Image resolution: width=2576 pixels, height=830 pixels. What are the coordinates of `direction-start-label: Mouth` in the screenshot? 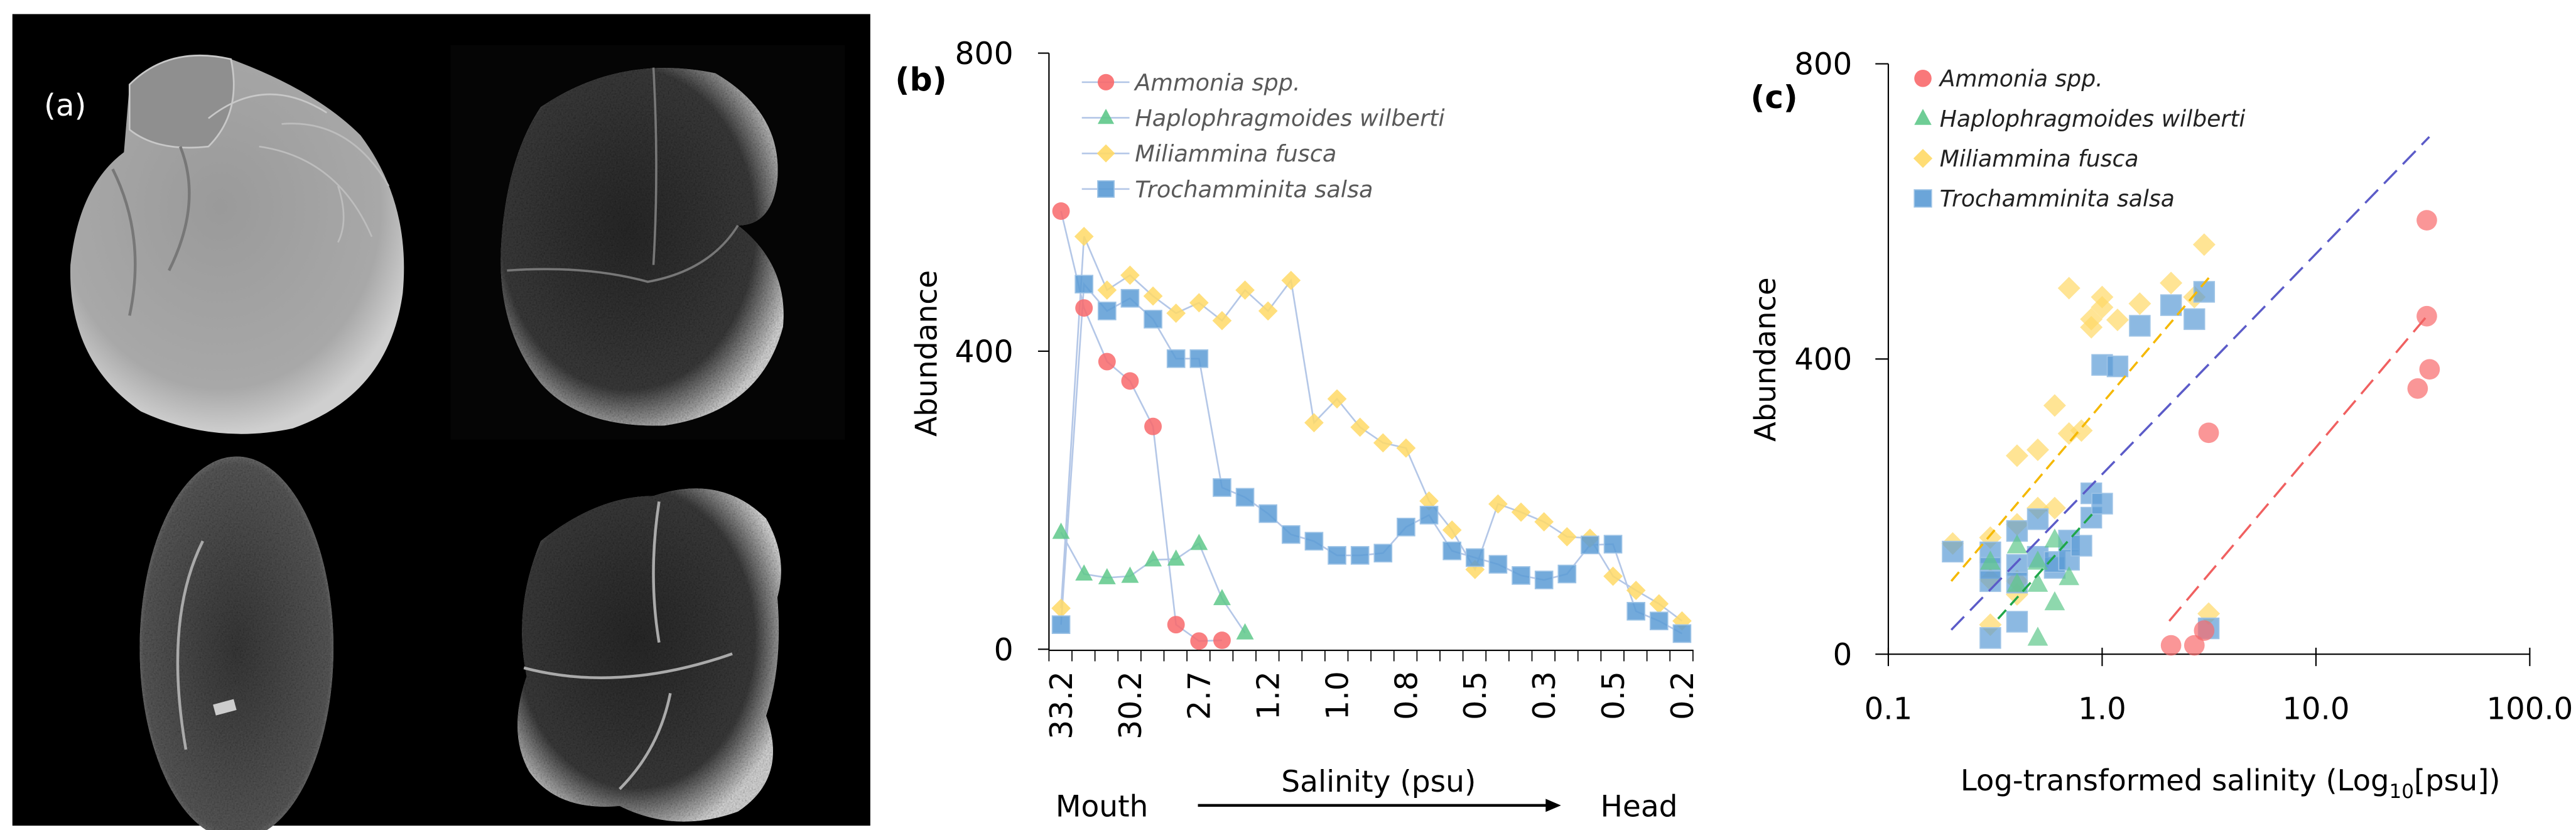 It's located at (1102, 806).